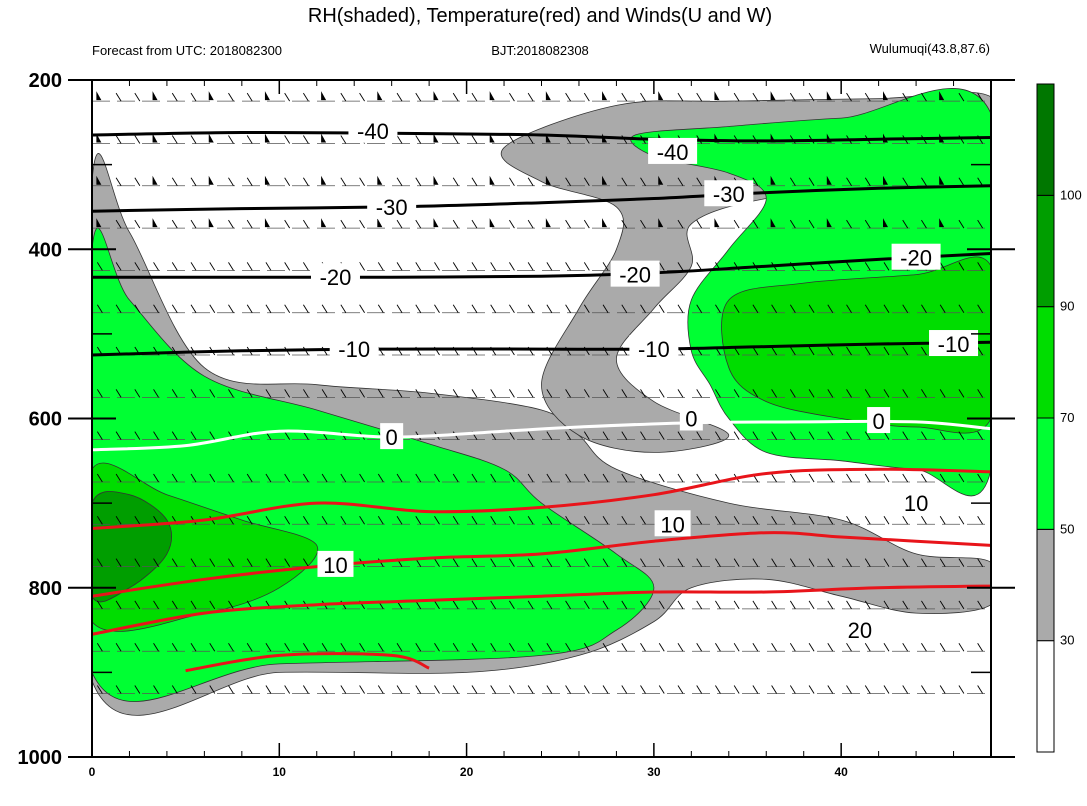  Describe the element at coordinates (916, 256) in the screenshot. I see `contour-label-box` at that location.